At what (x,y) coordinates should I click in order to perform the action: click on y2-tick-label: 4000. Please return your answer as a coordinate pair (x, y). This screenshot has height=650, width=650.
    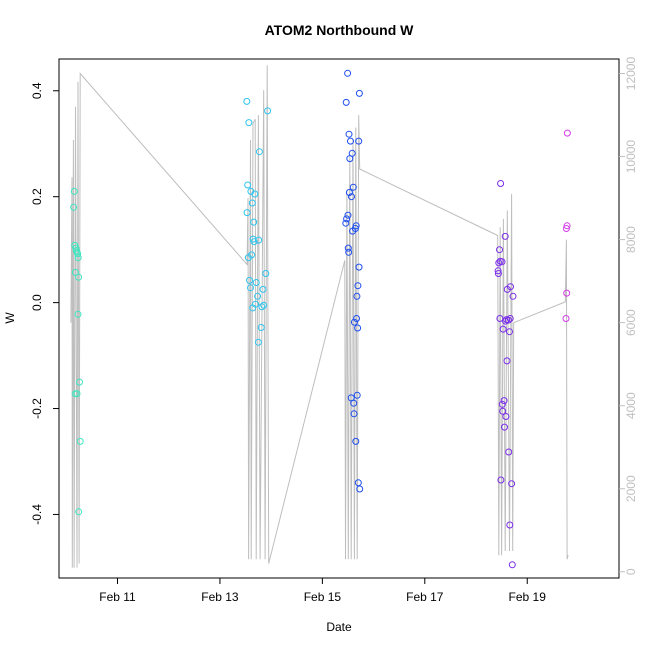
    Looking at the image, I should click on (631, 405).